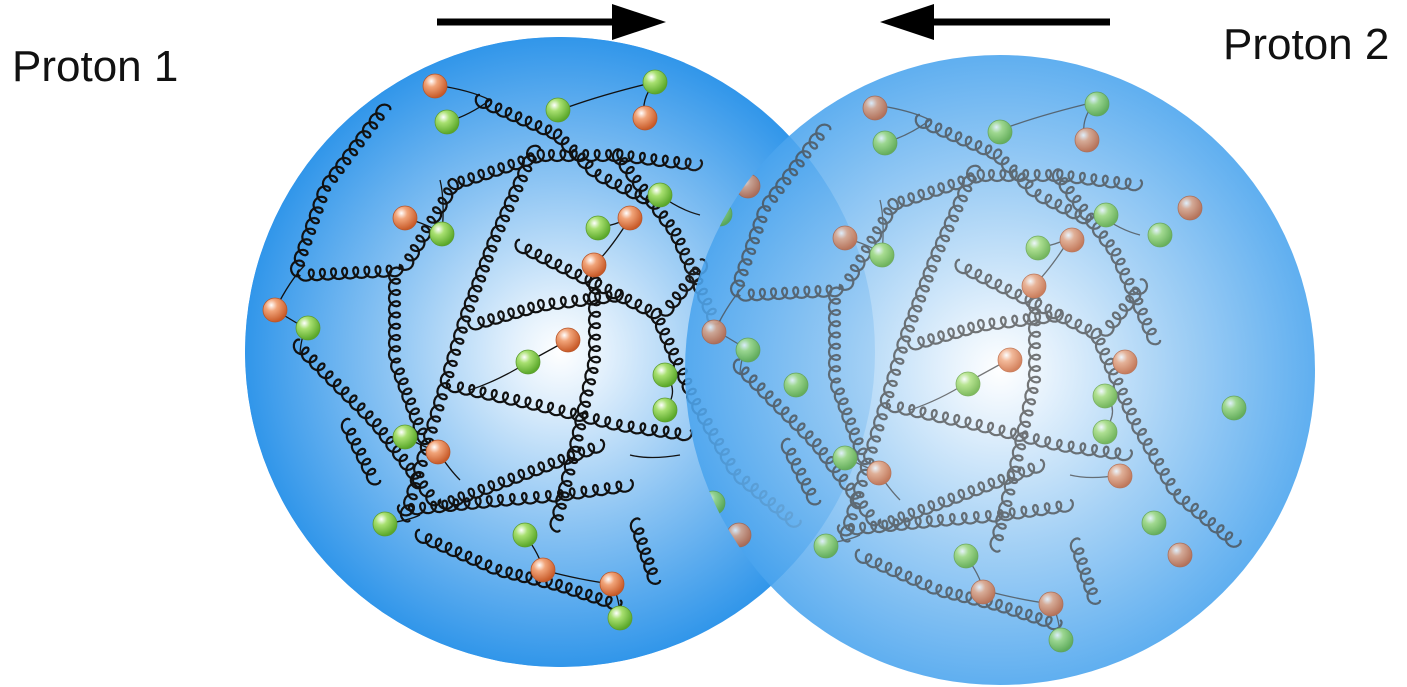  What do you see at coordinates (655, 456) in the screenshot?
I see `quark-string` at bounding box center [655, 456].